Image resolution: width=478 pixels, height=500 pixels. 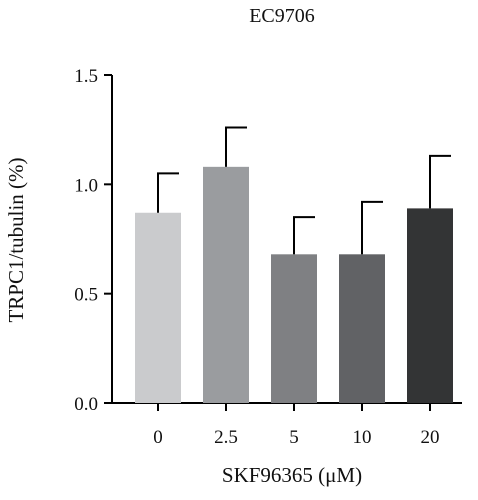 I want to click on y-tick-label: 1.5, so click(x=86, y=76).